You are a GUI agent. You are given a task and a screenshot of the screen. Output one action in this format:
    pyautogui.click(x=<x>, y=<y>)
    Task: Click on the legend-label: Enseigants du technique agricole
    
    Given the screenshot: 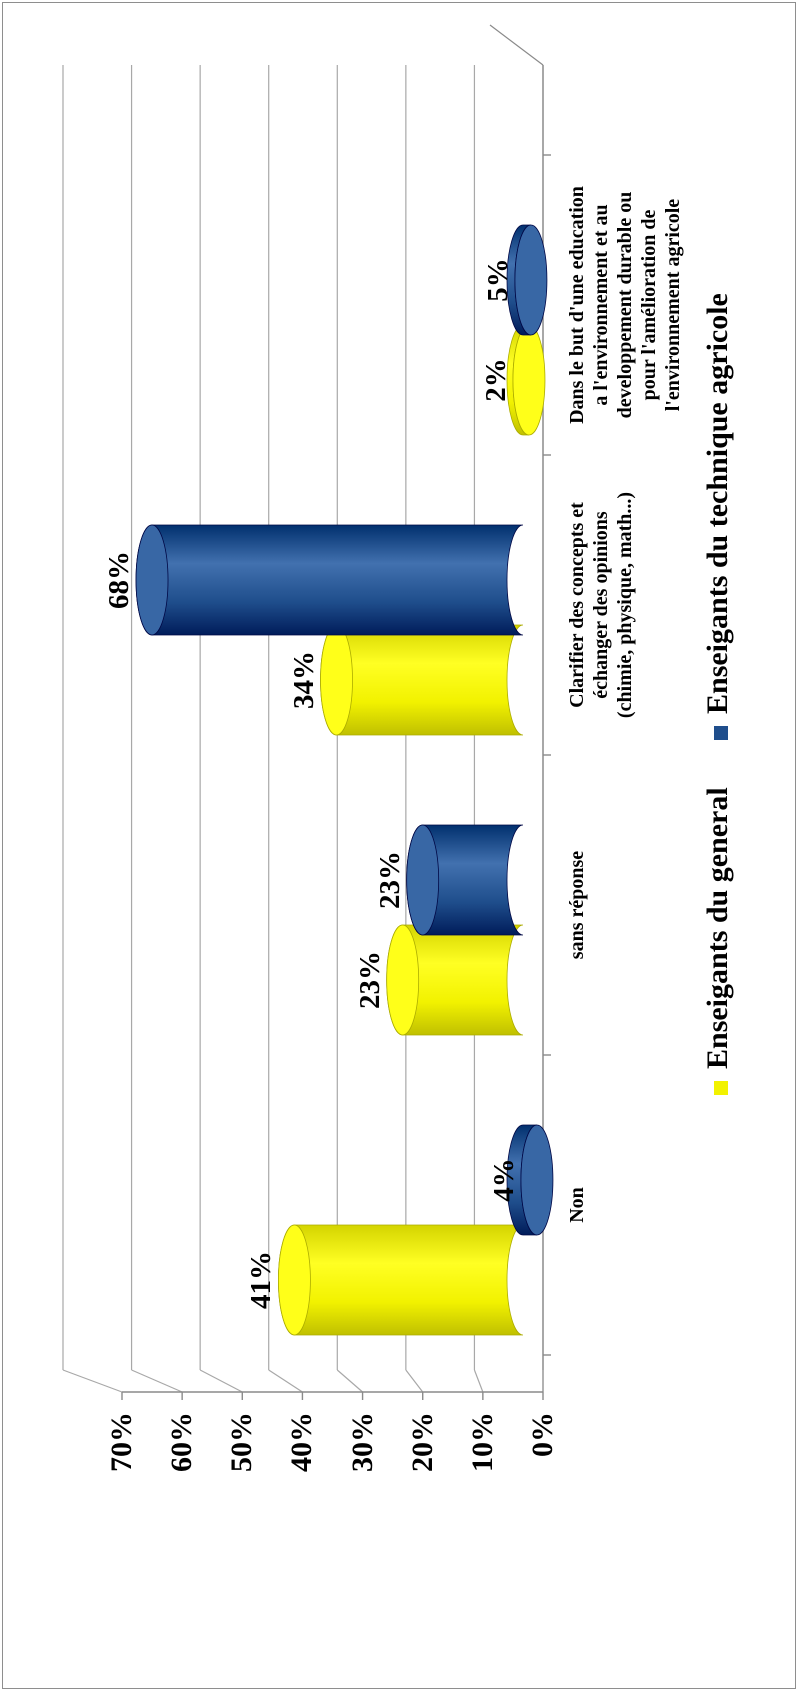 What is the action you would take?
    pyautogui.click(x=717, y=503)
    